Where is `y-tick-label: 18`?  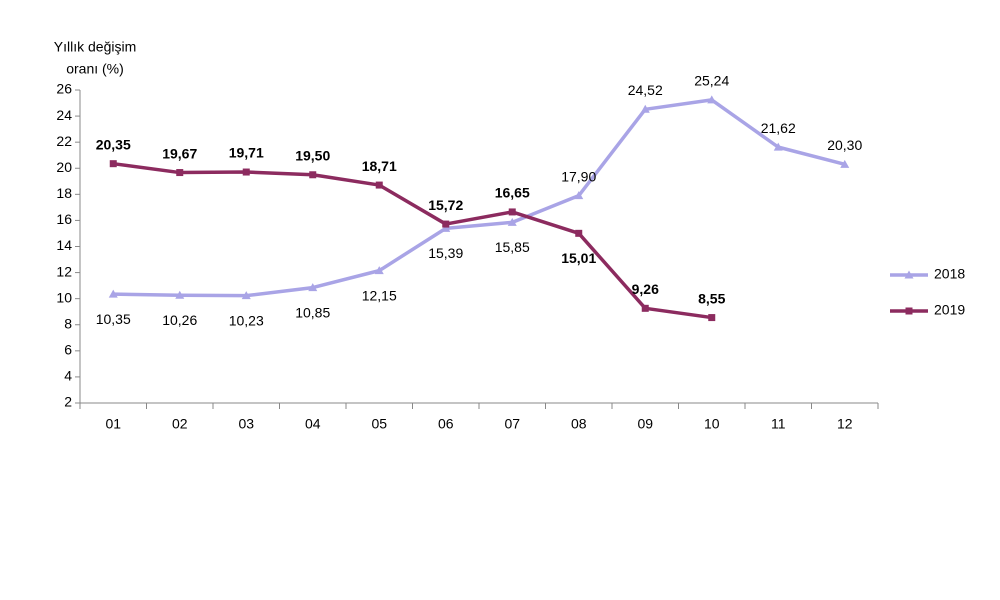 y-tick-label: 18 is located at coordinates (64, 193).